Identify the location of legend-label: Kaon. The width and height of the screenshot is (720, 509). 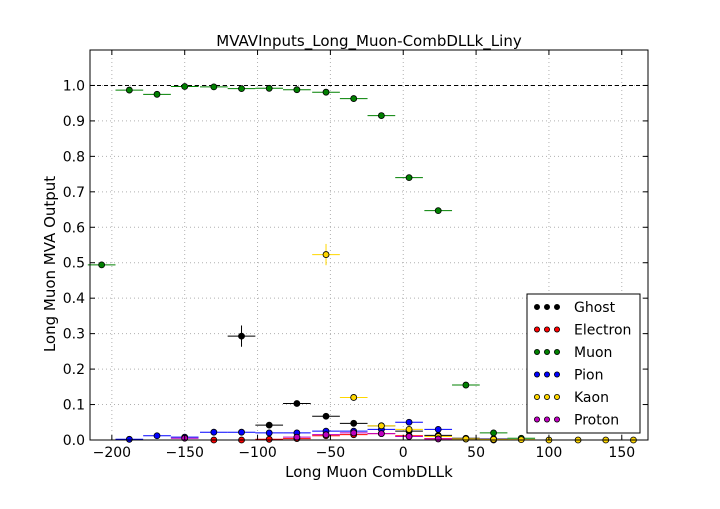
(591, 398).